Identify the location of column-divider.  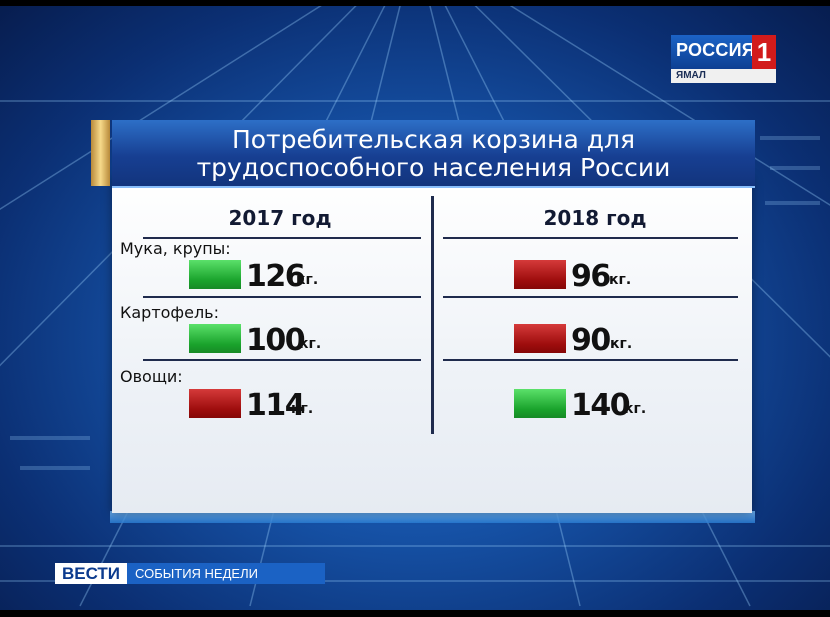
(432, 315).